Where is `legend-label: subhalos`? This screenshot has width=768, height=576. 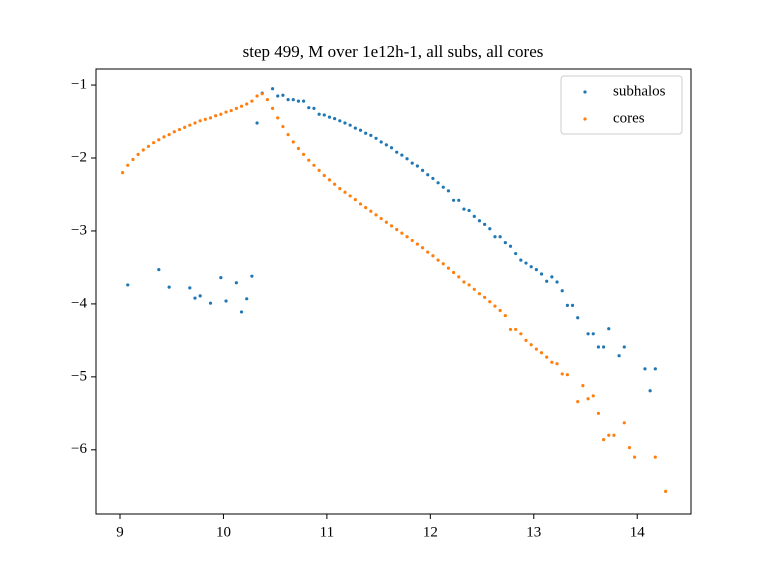 legend-label: subhalos is located at coordinates (639, 91).